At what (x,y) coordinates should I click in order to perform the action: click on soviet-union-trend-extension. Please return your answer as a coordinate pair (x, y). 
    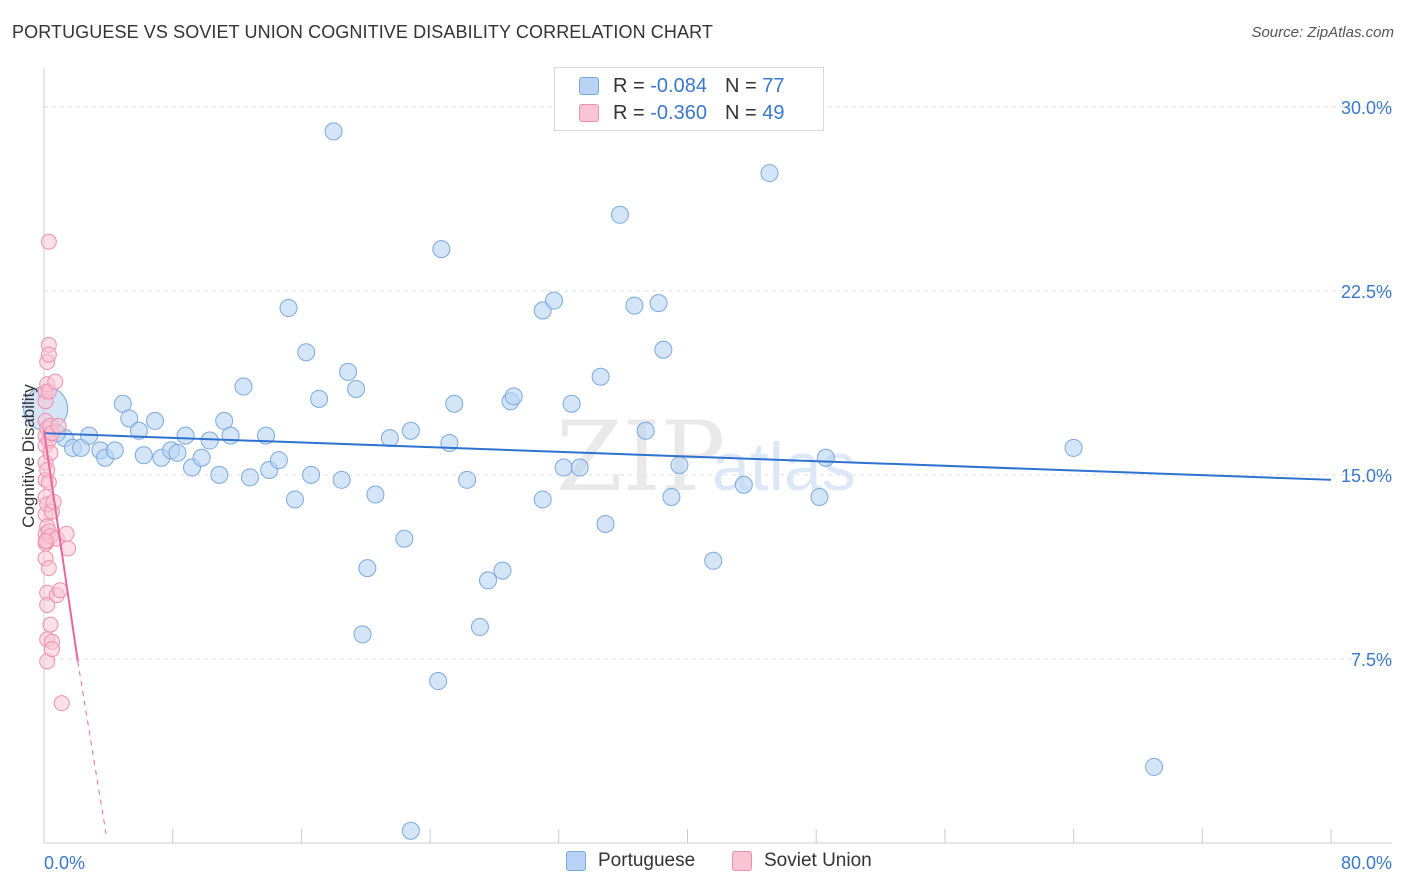
    Looking at the image, I should click on (92, 750).